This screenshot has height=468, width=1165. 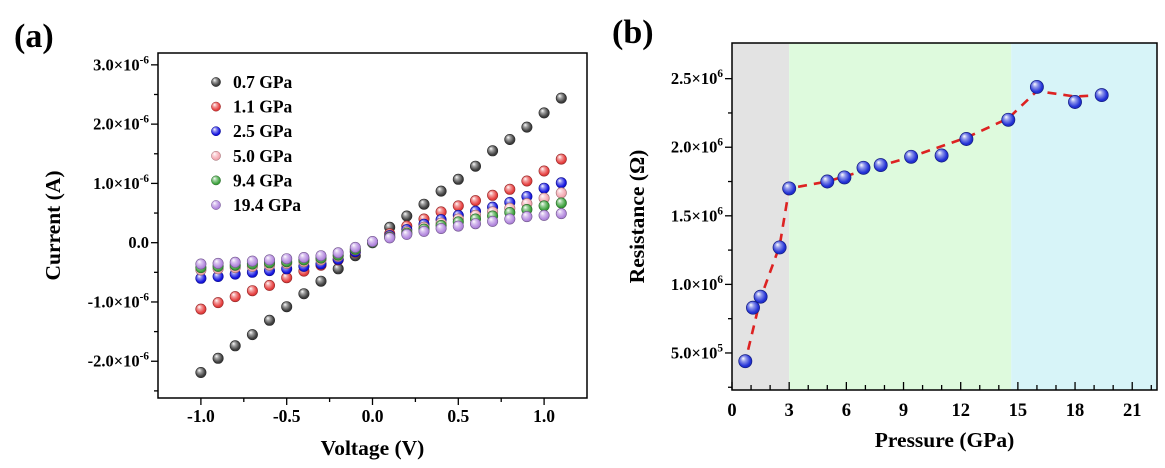 I want to click on legend-label: 2.5 GPa, so click(x=263, y=131).